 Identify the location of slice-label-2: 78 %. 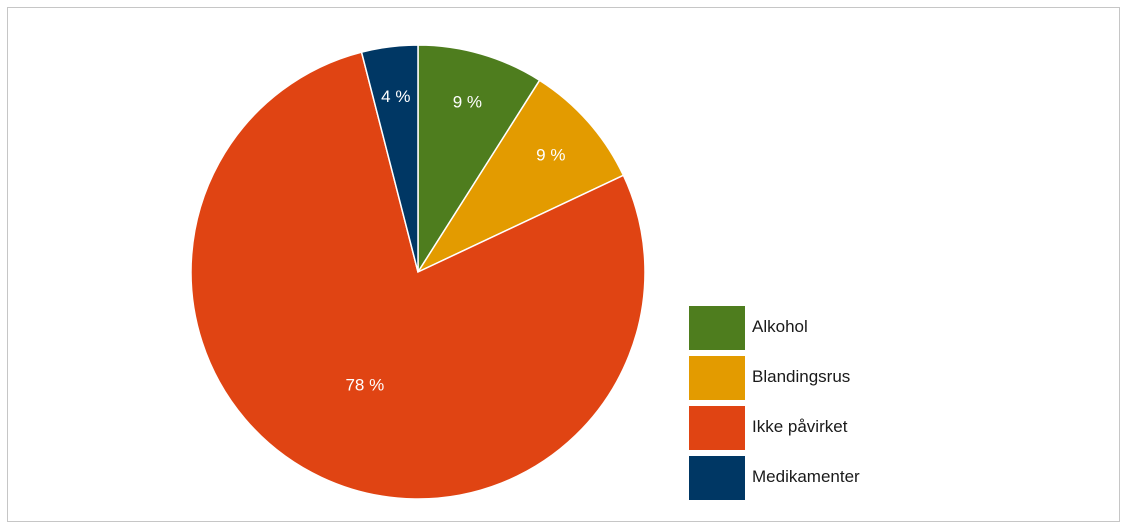
(364, 384).